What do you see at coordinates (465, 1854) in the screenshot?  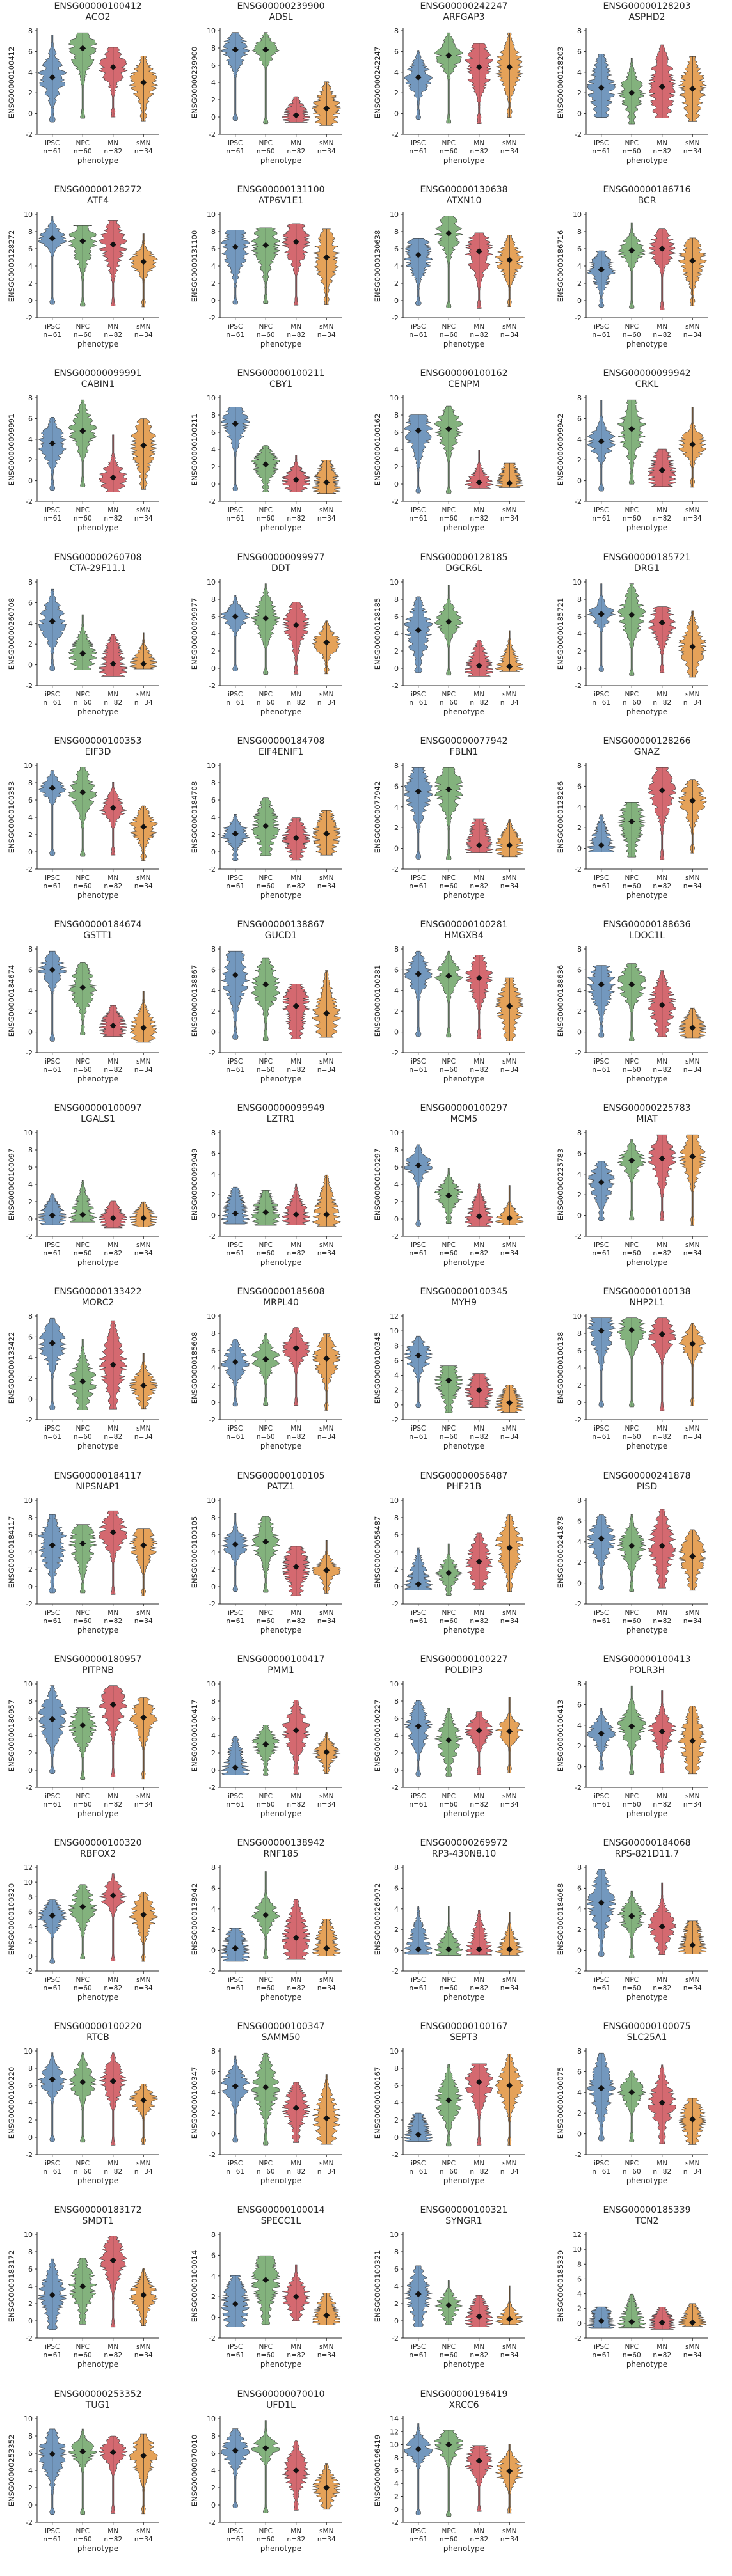 I see `subplot-subtitle: RP3-430N8.10` at bounding box center [465, 1854].